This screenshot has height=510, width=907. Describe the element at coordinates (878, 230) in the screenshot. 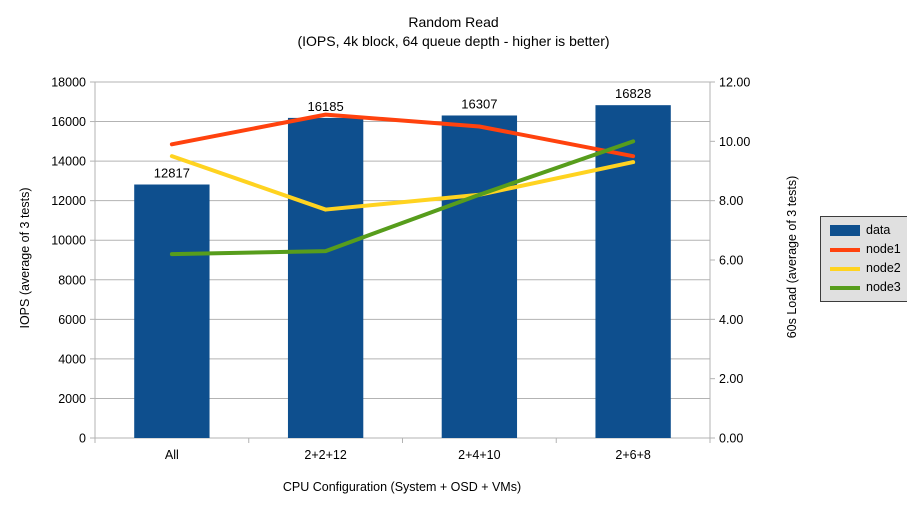

I see `legend-label: data` at that location.